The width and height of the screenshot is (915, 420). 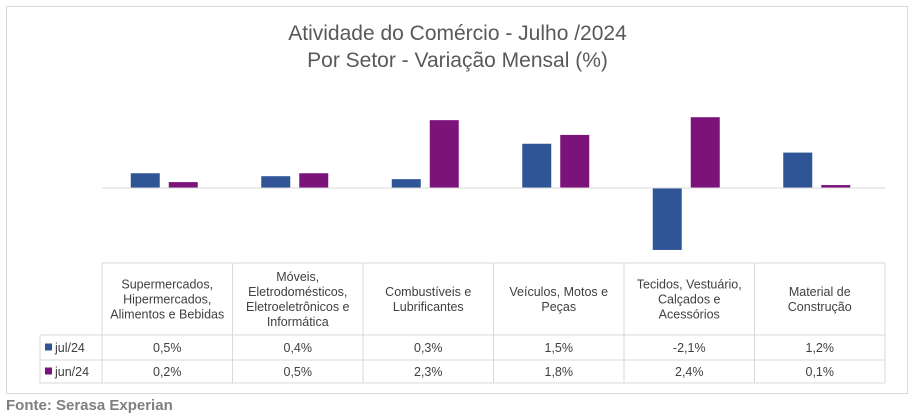 I want to click on category-label: Calçados e, so click(x=689, y=300).